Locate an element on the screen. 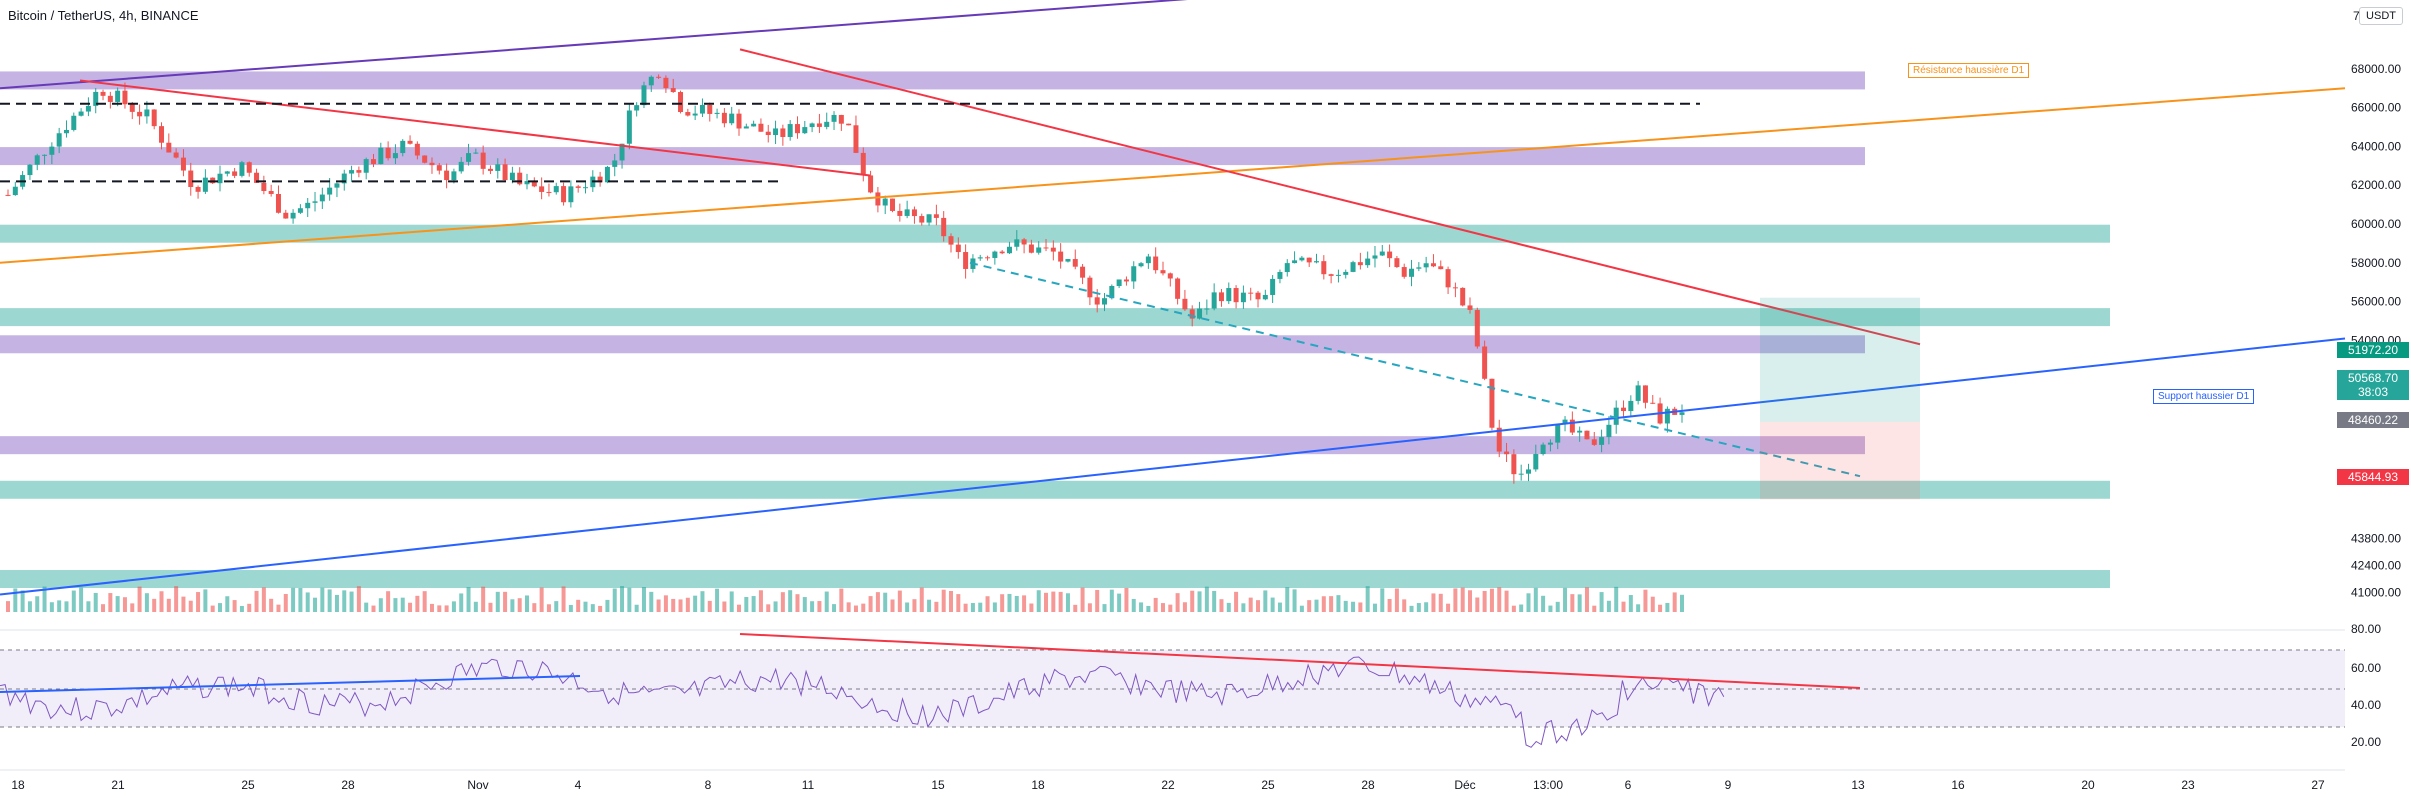  support-annotation: Support haussier D1 is located at coordinates (2204, 396).